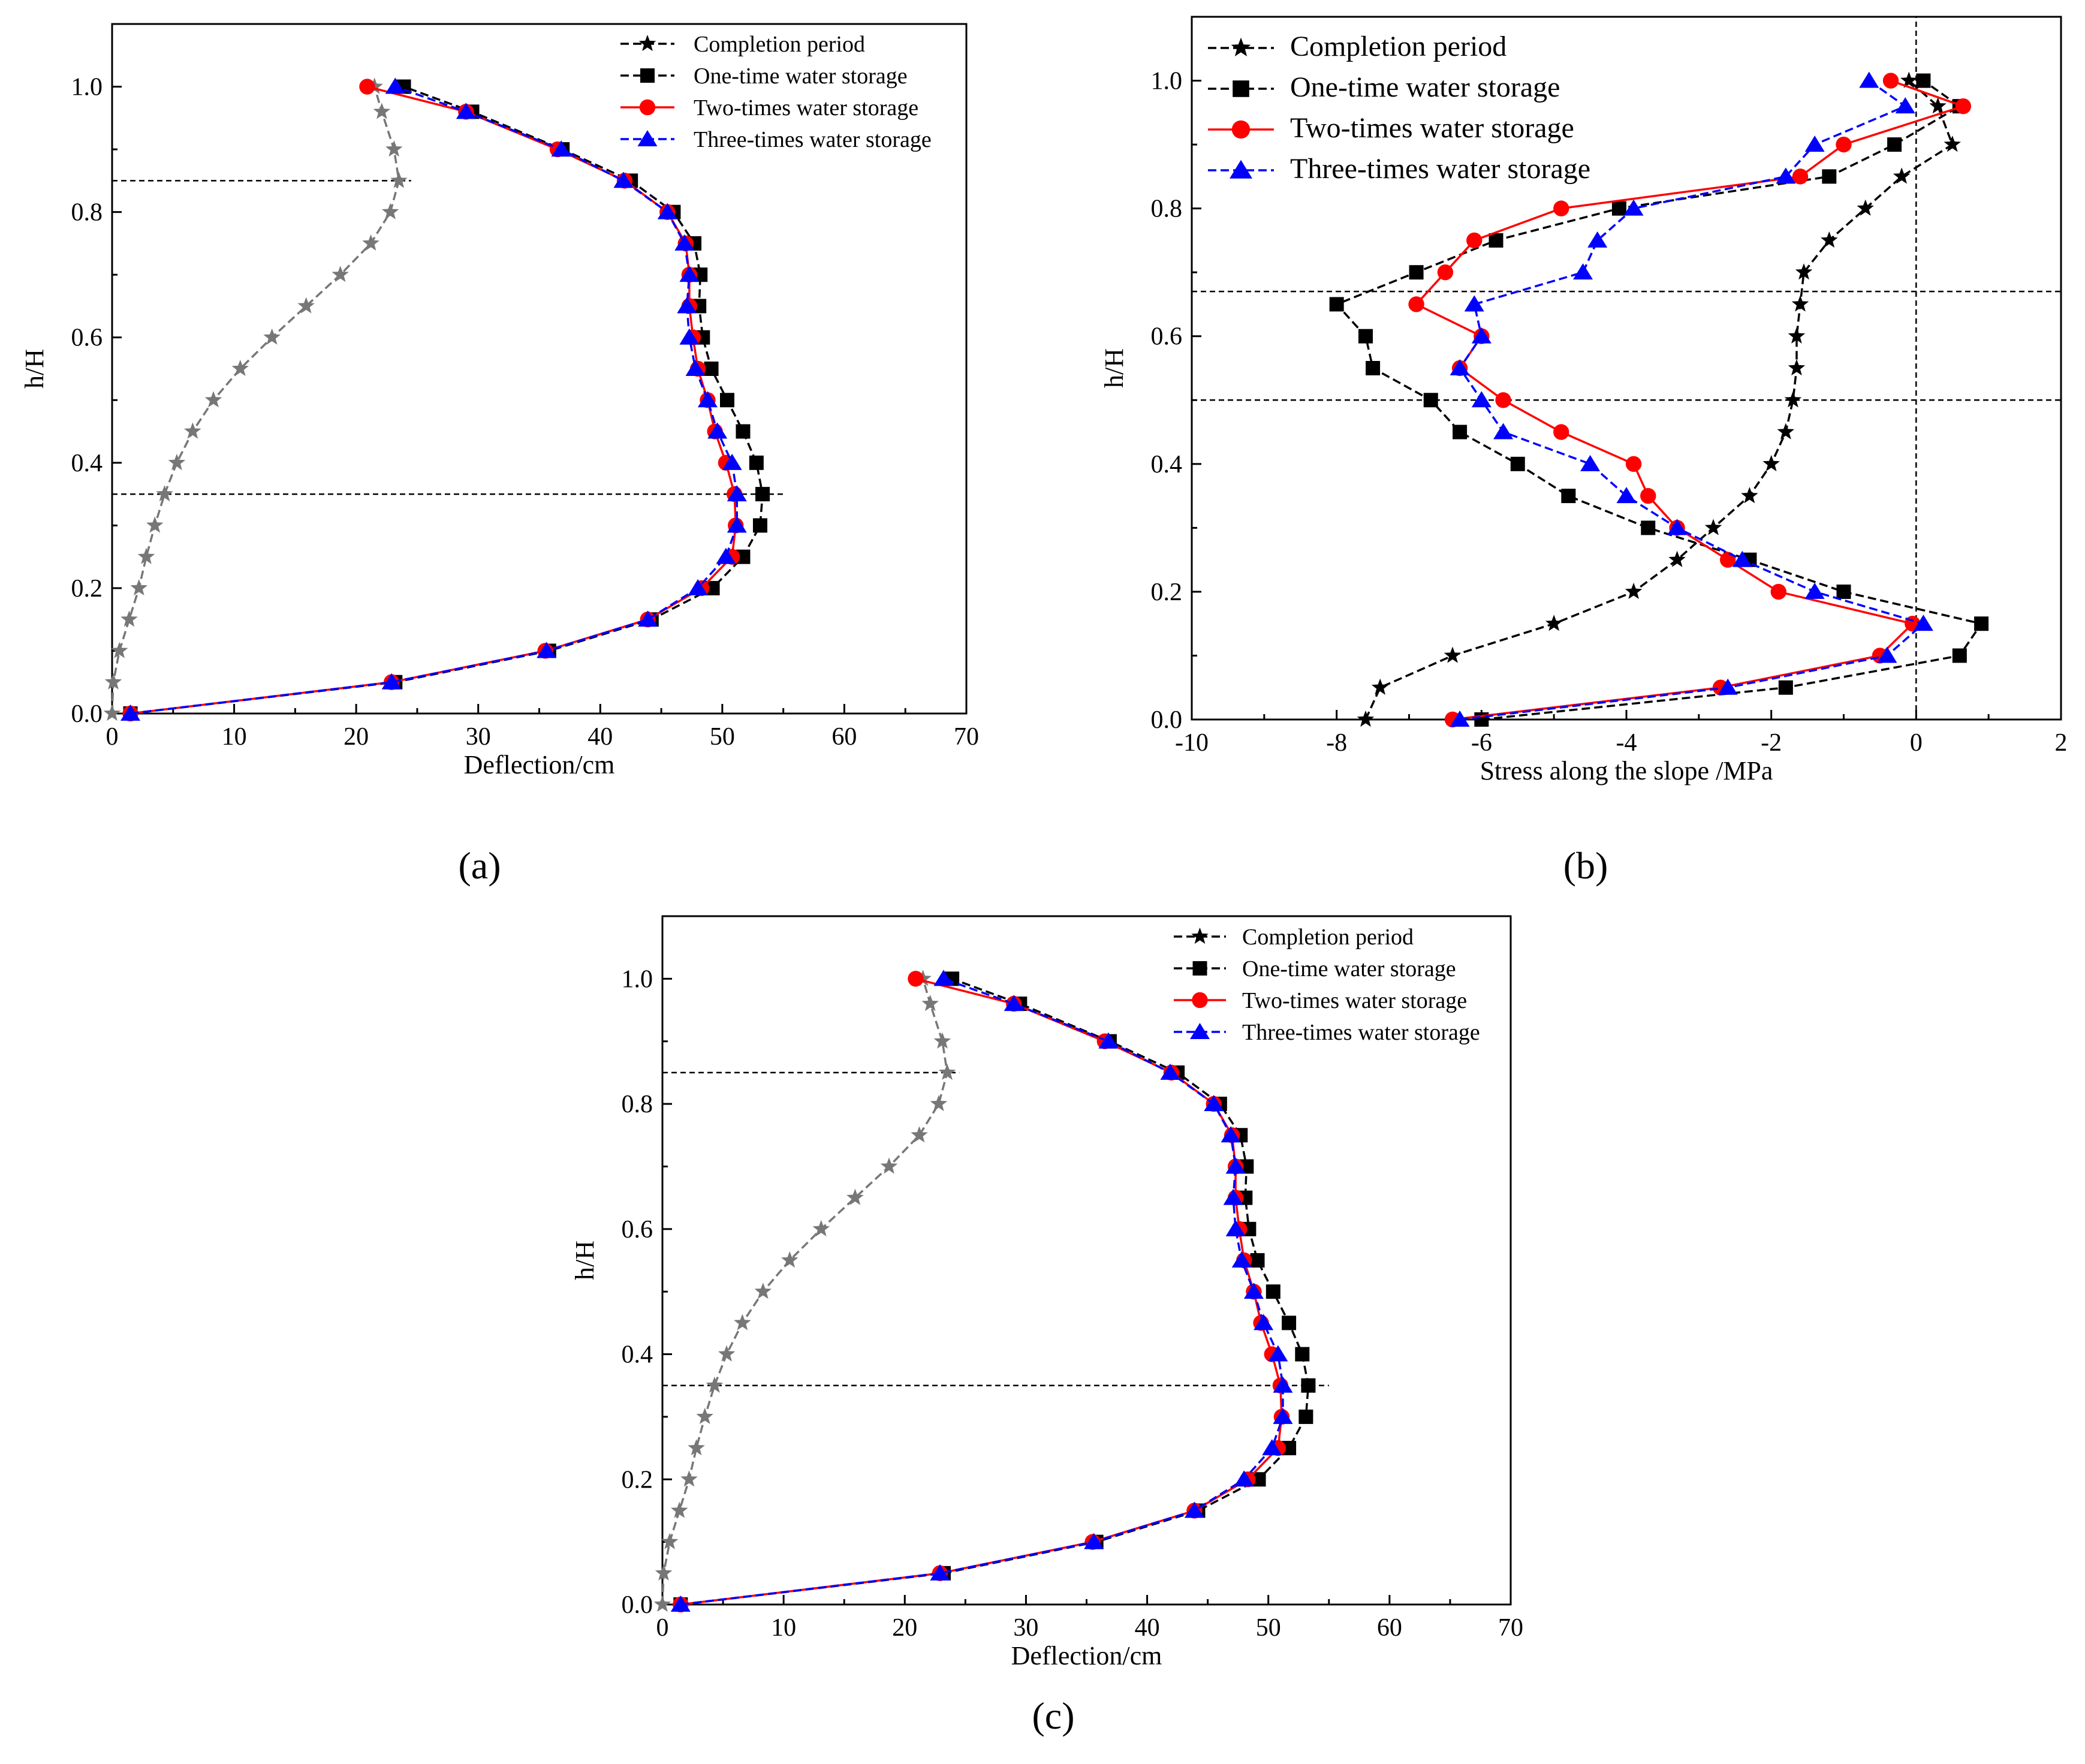 Image resolution: width=2085 pixels, height=1764 pixels. I want to click on legend-label-completion: Completion period, so click(1328, 937).